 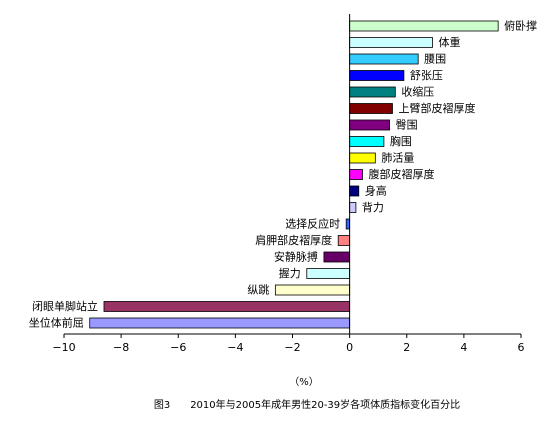 I want to click on category-label-2: 腰围, so click(x=435, y=59).